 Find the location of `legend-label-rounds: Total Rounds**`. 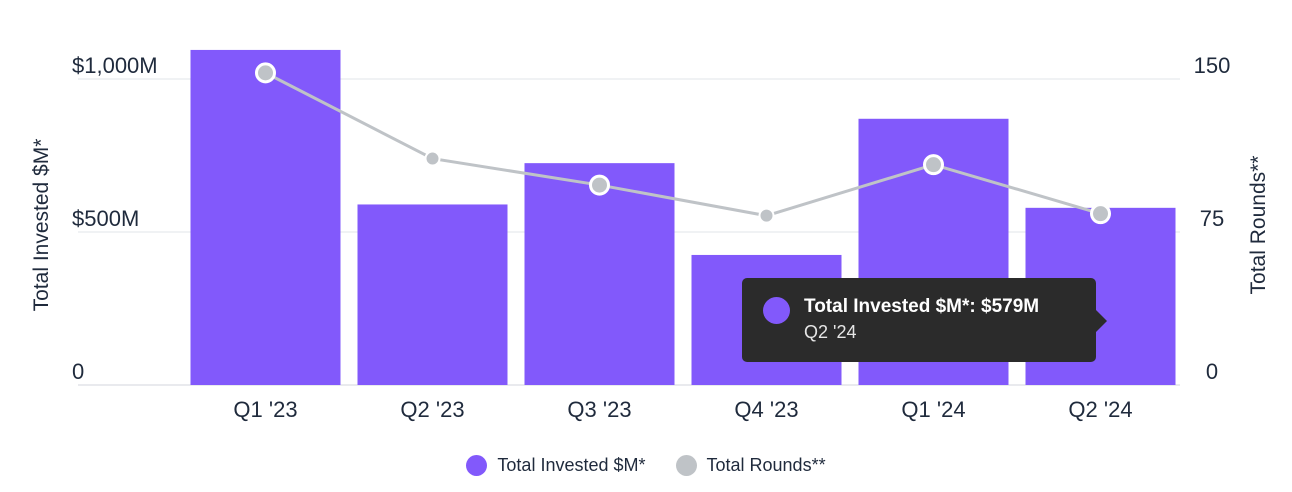

legend-label-rounds: Total Rounds** is located at coordinates (766, 465).